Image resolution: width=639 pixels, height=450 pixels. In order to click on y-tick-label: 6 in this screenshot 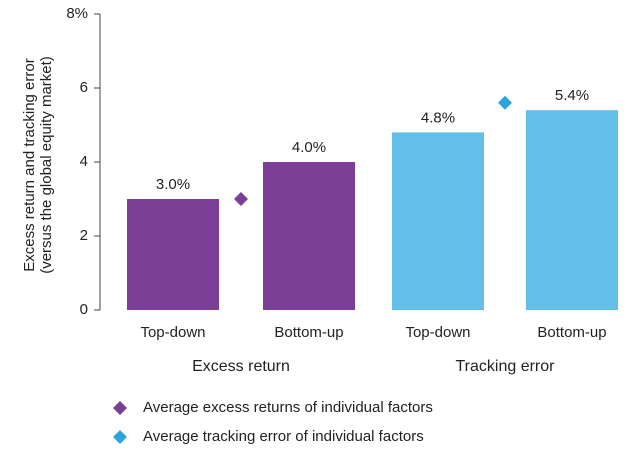, I will do `click(84, 87)`.